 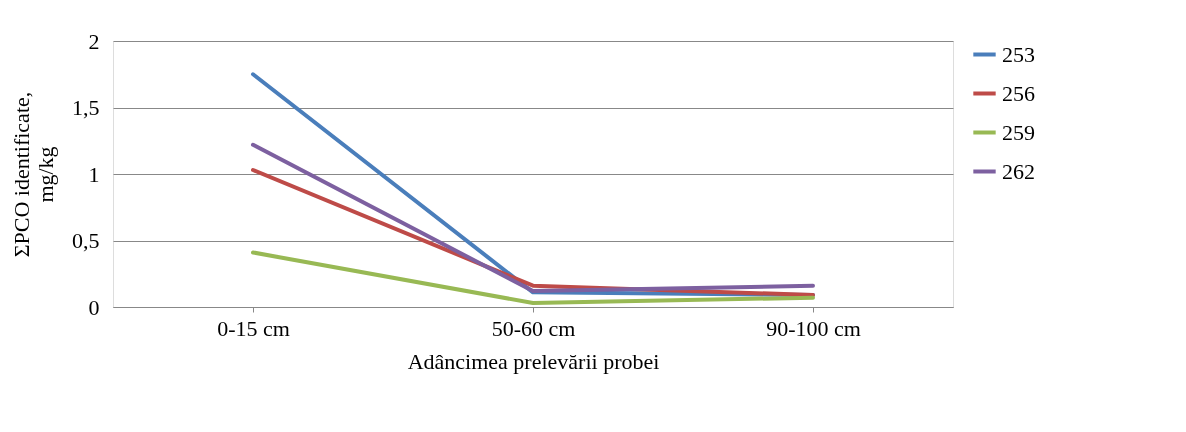 I want to click on x-tick-label: 90-100 cm, so click(x=813, y=328).